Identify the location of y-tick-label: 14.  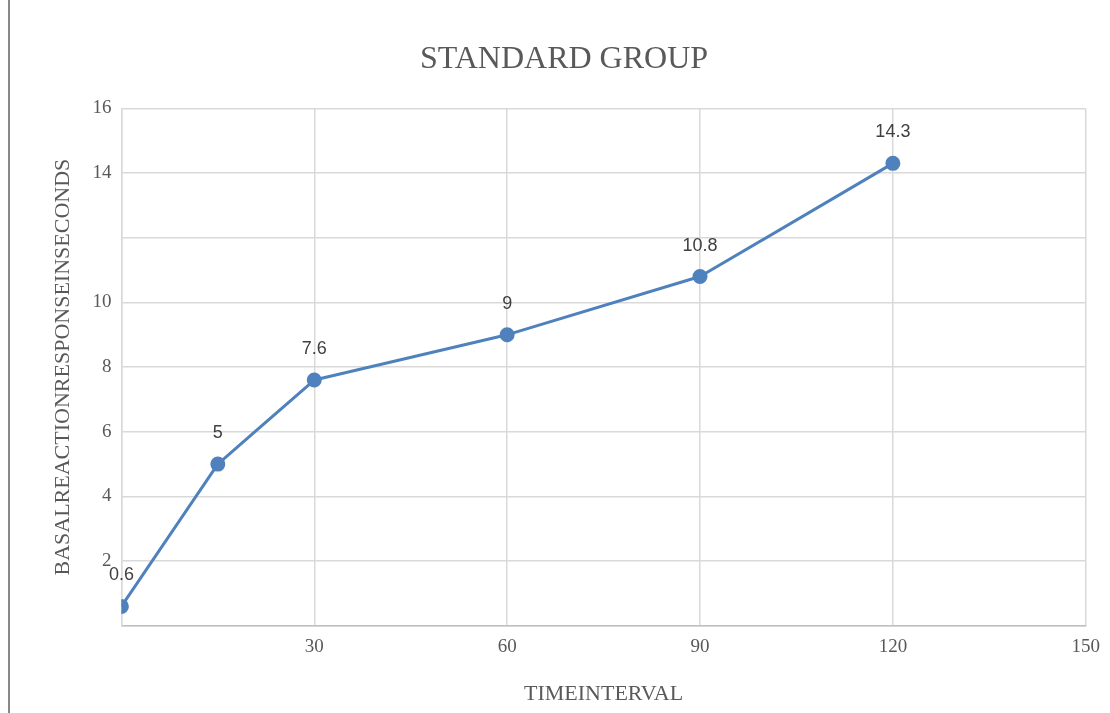
(102, 172).